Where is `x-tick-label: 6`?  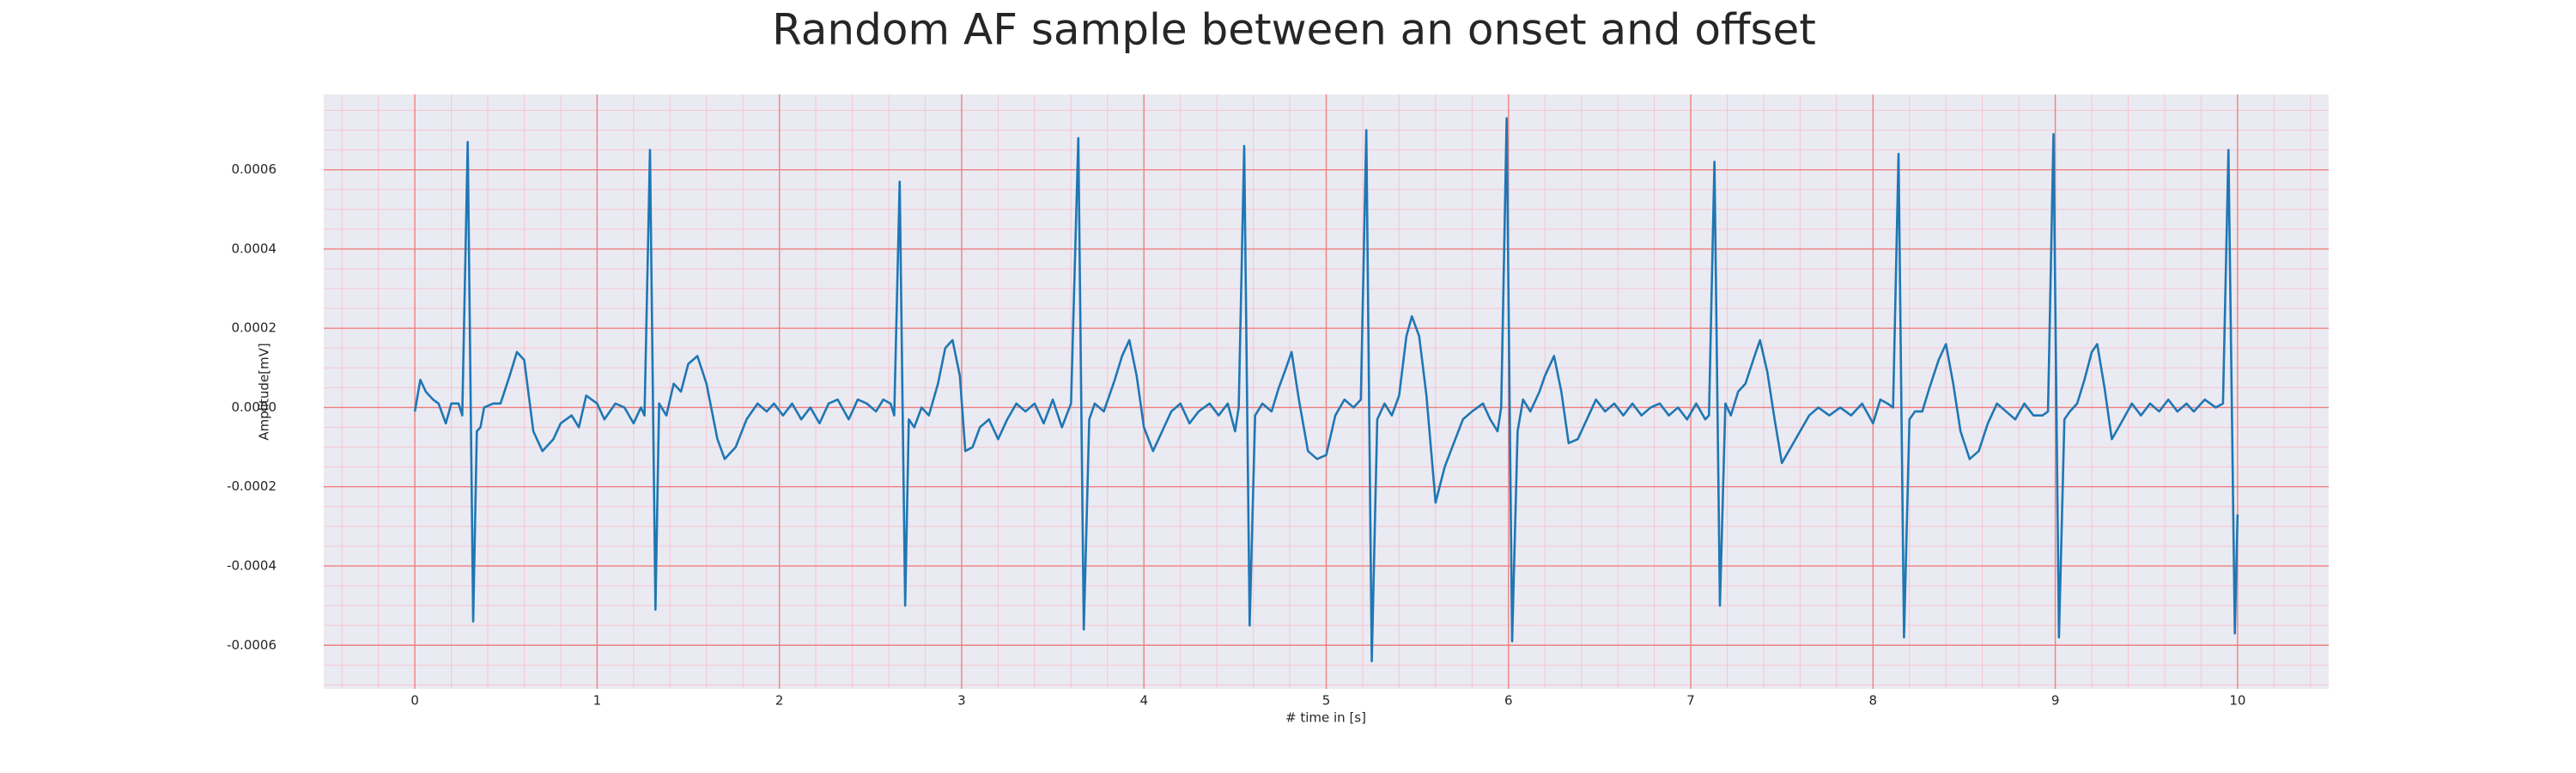
x-tick-label: 6 is located at coordinates (1508, 701).